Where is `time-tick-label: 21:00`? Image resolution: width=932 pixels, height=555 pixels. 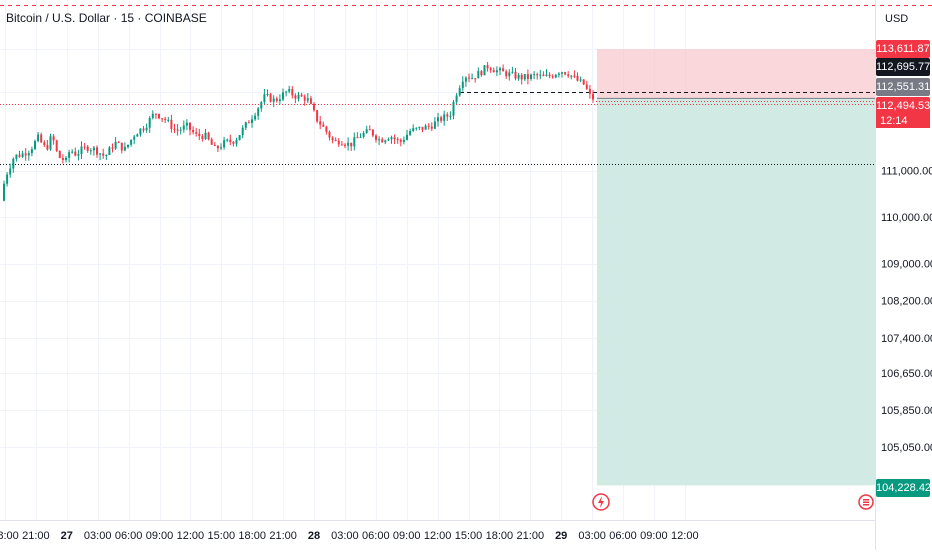
time-tick-label: 21:00 is located at coordinates (283, 536).